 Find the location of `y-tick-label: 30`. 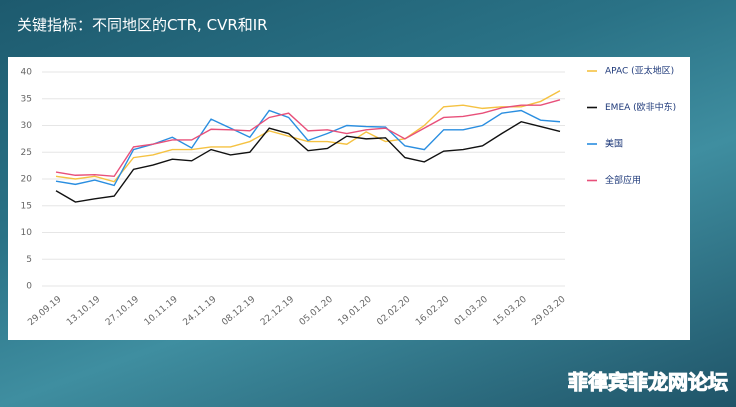

y-tick-label: 30 is located at coordinates (27, 126).